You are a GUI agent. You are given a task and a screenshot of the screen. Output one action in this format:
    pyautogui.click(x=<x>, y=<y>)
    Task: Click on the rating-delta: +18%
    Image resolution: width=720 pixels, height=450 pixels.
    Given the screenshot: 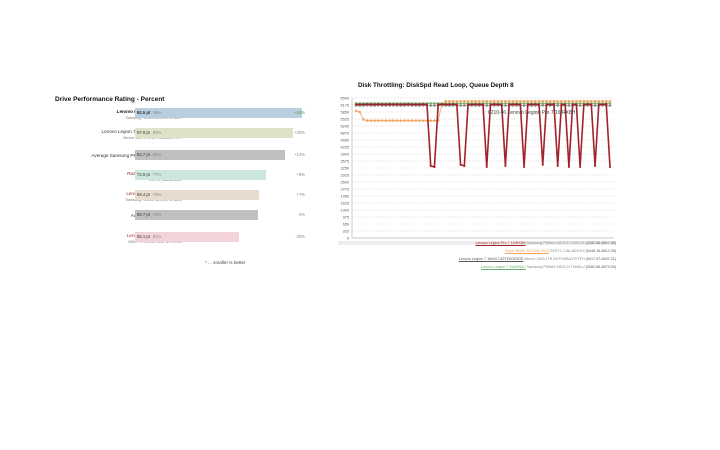 What is the action you would take?
    pyautogui.click(x=299, y=112)
    